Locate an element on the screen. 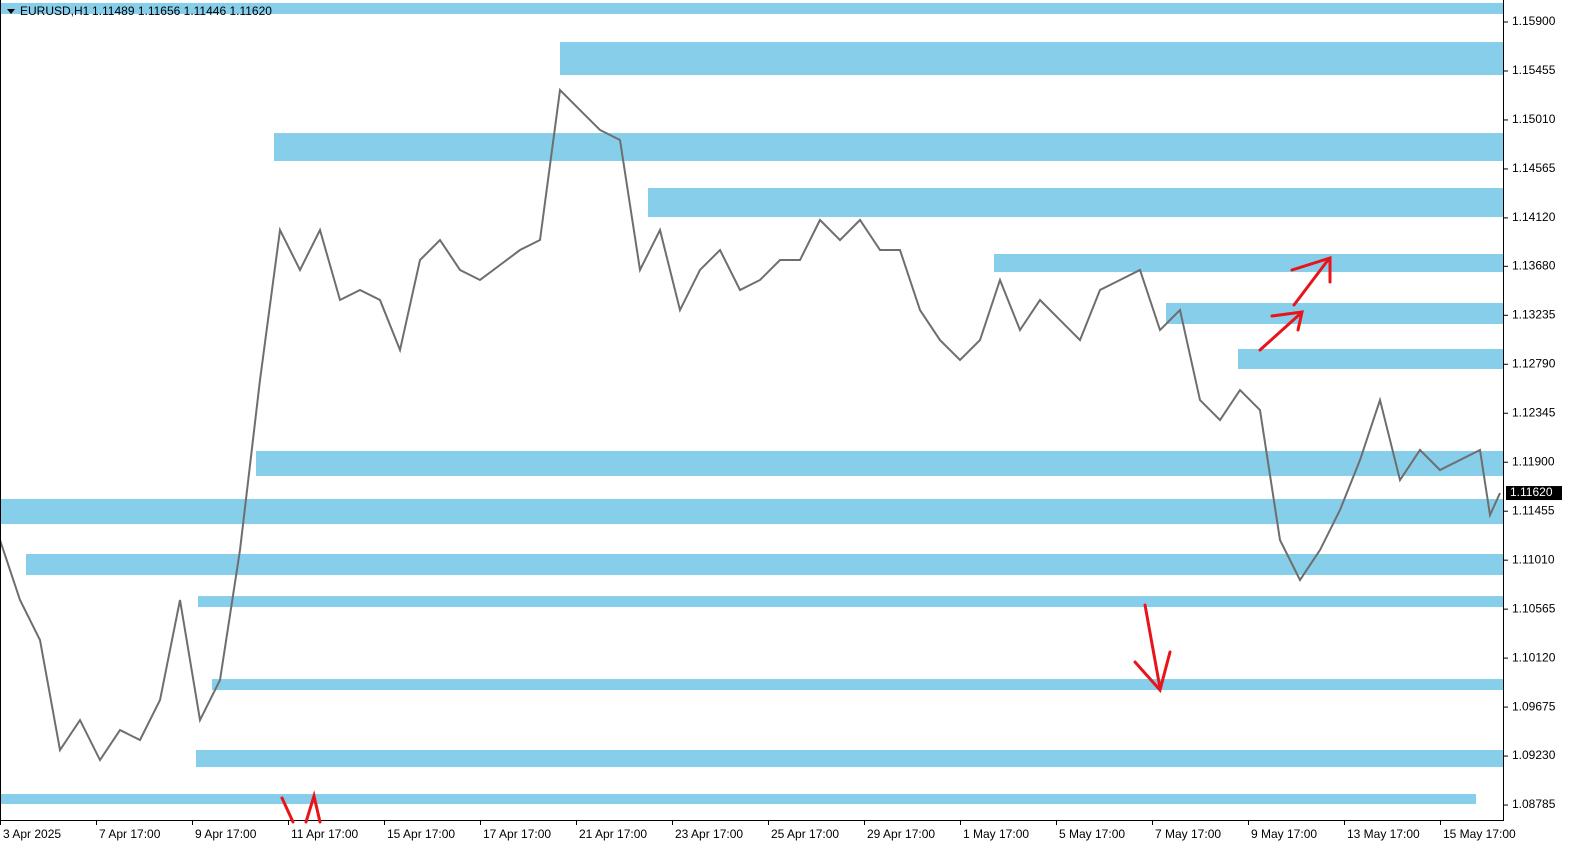 This screenshot has height=850, width=1572. x-tick-label: 15 May 17:00 is located at coordinates (1479, 834).